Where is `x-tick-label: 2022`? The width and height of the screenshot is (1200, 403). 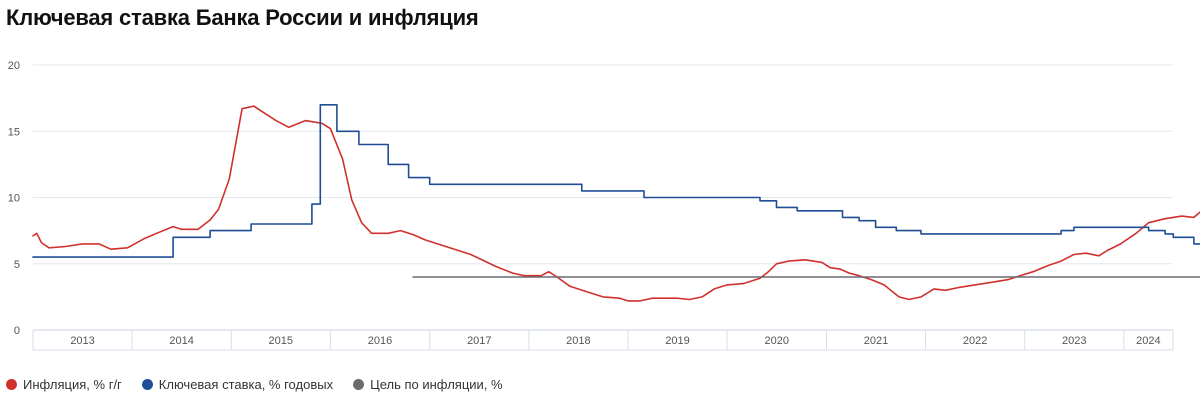
x-tick-label: 2022 is located at coordinates (975, 341).